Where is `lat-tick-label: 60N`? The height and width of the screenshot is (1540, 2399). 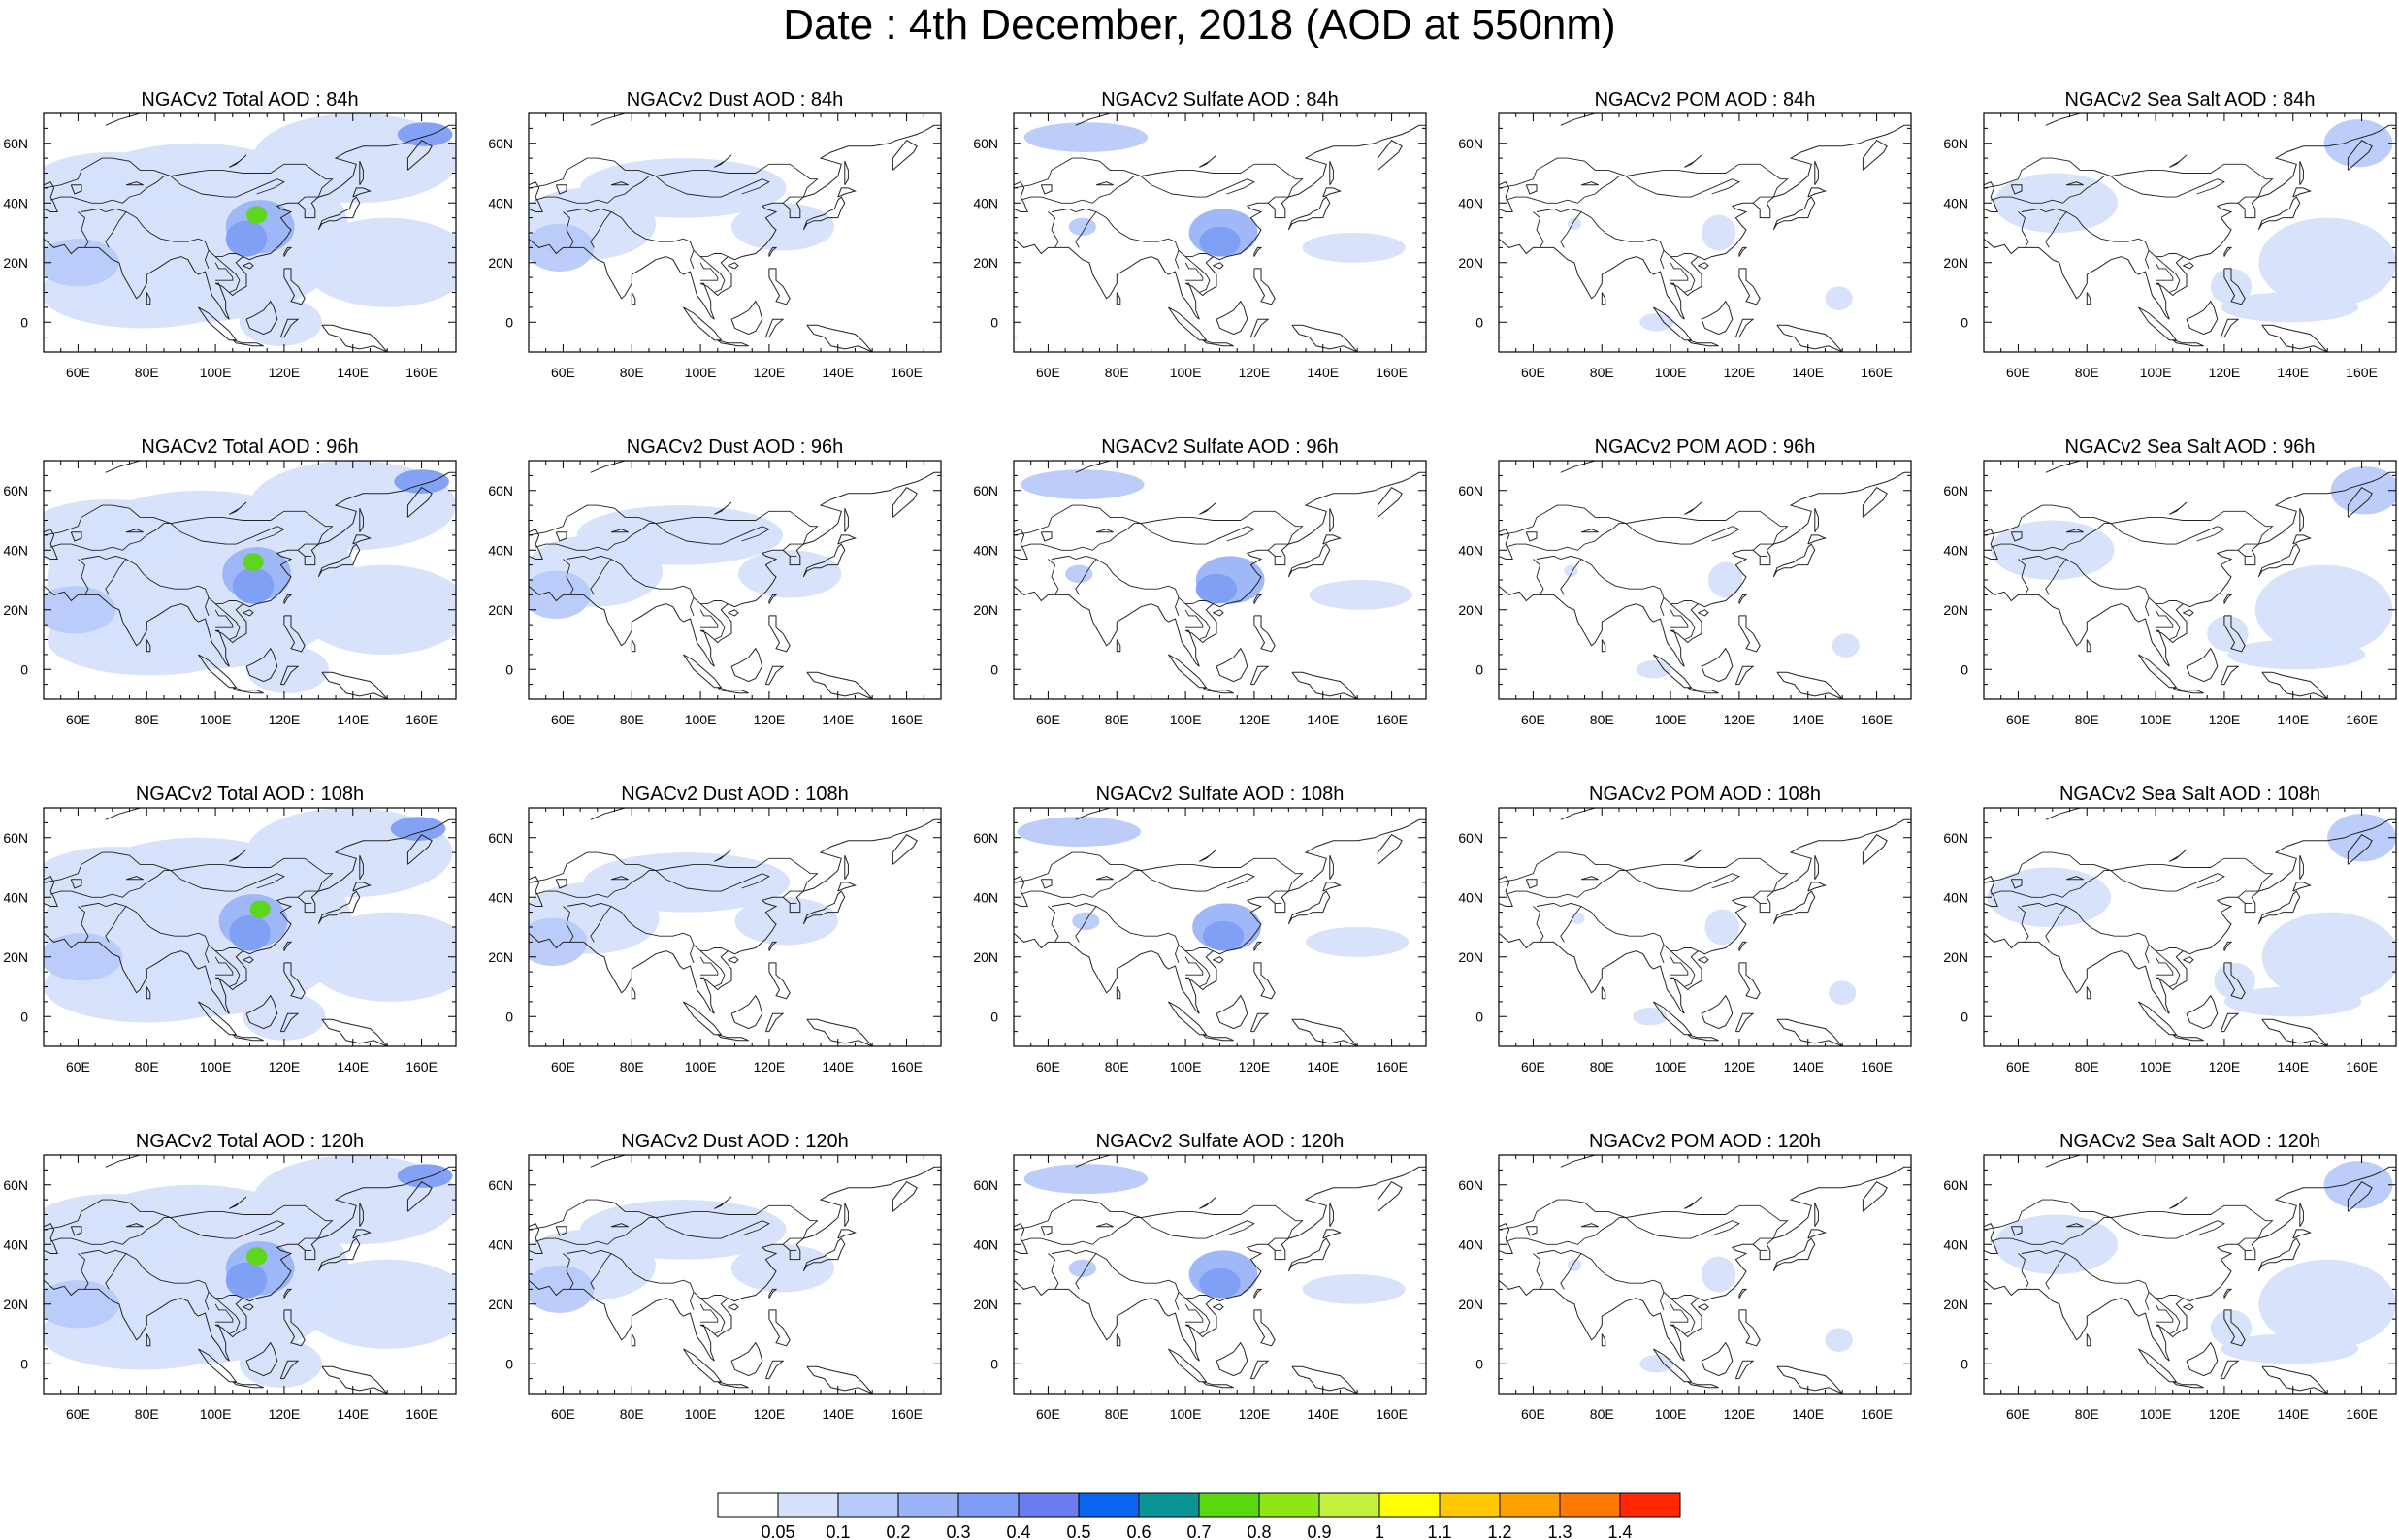 lat-tick-label: 60N is located at coordinates (1956, 491).